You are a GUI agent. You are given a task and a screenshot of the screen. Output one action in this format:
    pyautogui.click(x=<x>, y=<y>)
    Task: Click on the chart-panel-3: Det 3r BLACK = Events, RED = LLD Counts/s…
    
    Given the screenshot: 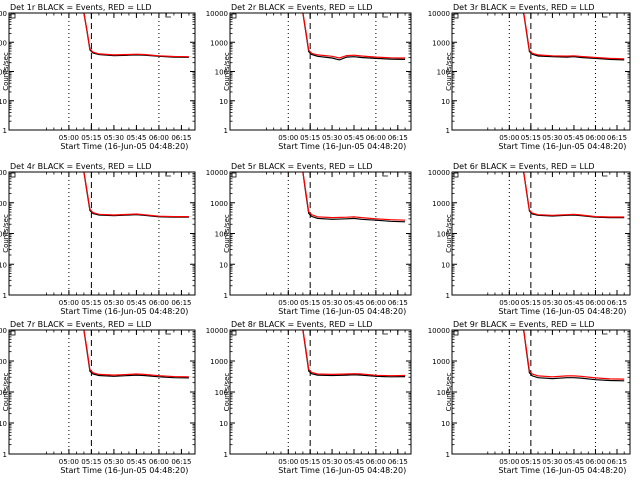 What is the action you would take?
    pyautogui.click(x=529, y=77)
    